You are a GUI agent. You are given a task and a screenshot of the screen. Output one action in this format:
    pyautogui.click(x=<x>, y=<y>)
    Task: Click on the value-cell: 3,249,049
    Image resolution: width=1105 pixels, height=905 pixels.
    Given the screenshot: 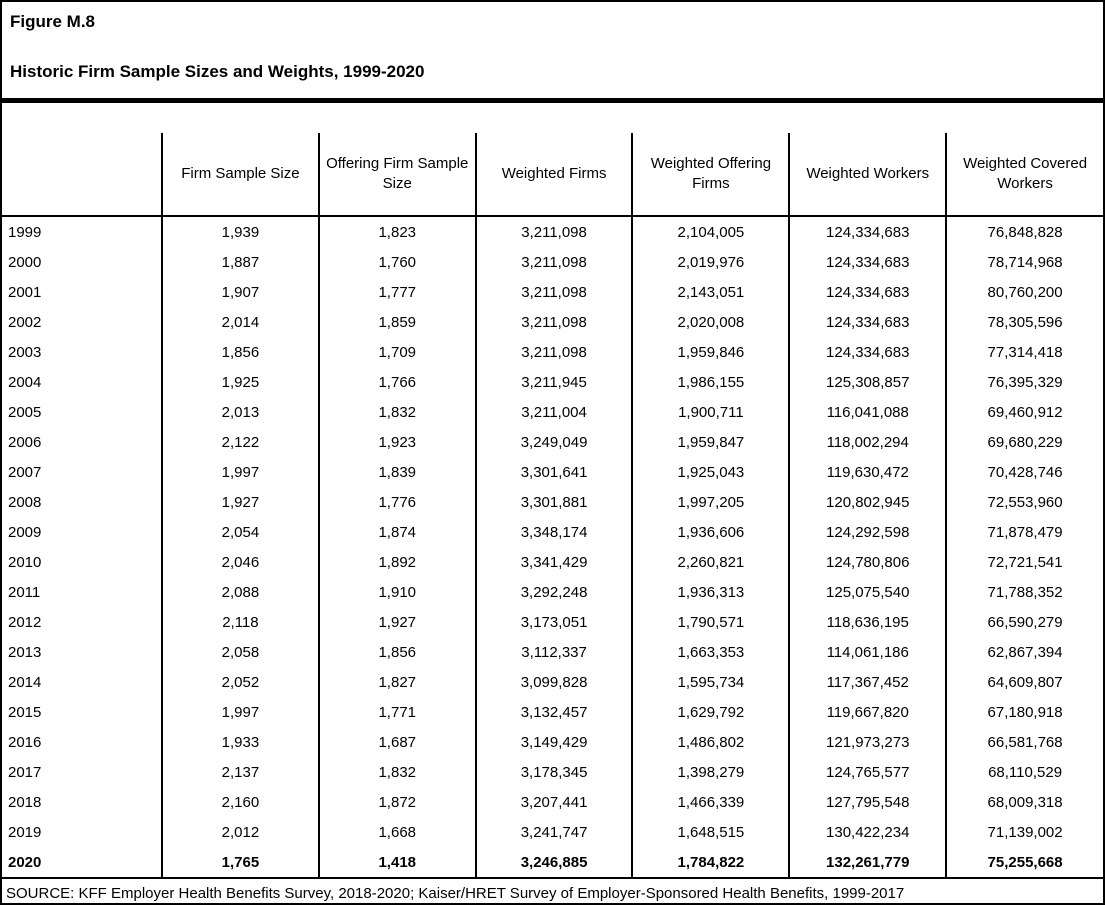 What is the action you would take?
    pyautogui.click(x=553, y=442)
    